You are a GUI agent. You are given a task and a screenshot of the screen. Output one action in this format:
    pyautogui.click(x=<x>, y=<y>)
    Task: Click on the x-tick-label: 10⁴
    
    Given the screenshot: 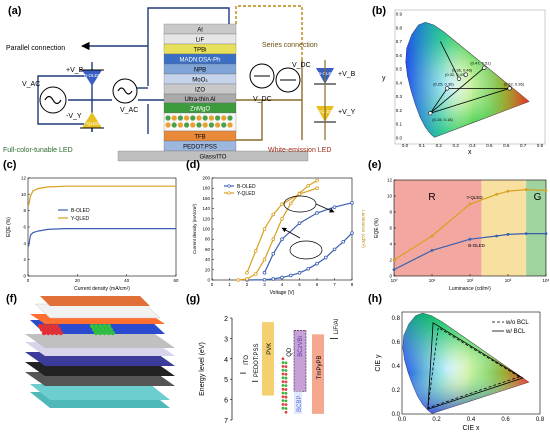 What is the action you would take?
    pyautogui.click(x=546, y=280)
    